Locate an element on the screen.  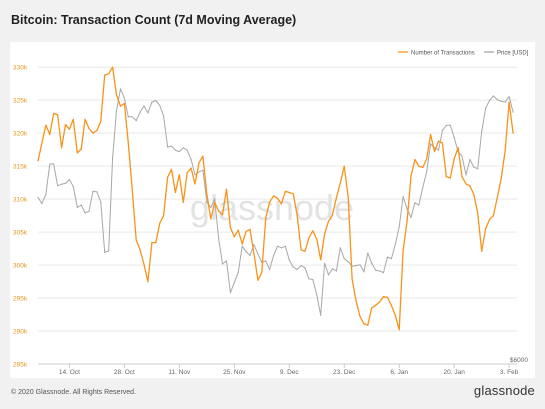
watermark: glassnode is located at coordinates (272, 207).